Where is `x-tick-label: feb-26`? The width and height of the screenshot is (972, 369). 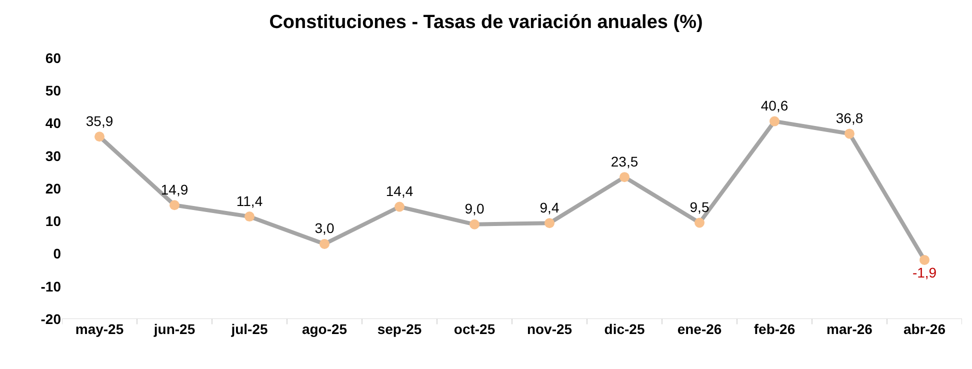 x-tick-label: feb-26 is located at coordinates (775, 329).